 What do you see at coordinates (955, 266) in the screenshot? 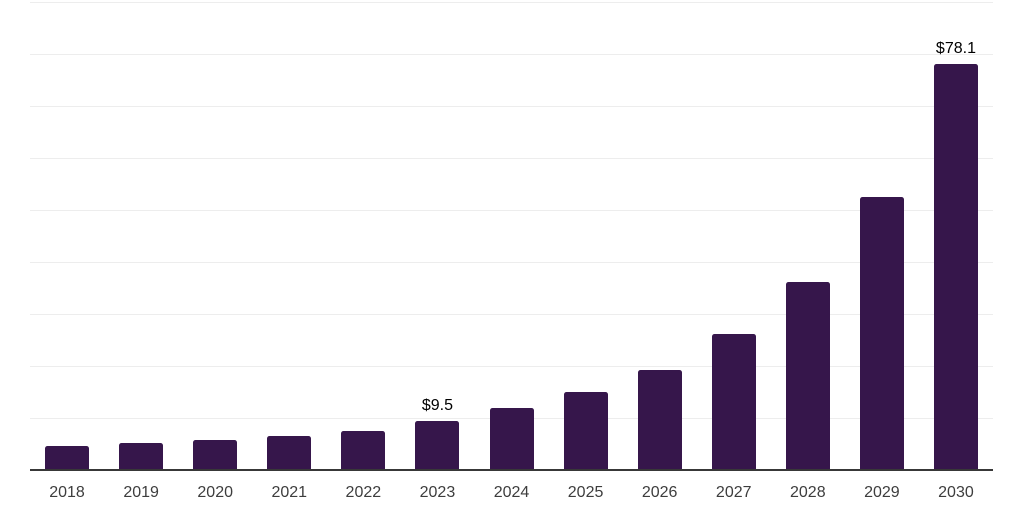
I see `bar-2030` at bounding box center [955, 266].